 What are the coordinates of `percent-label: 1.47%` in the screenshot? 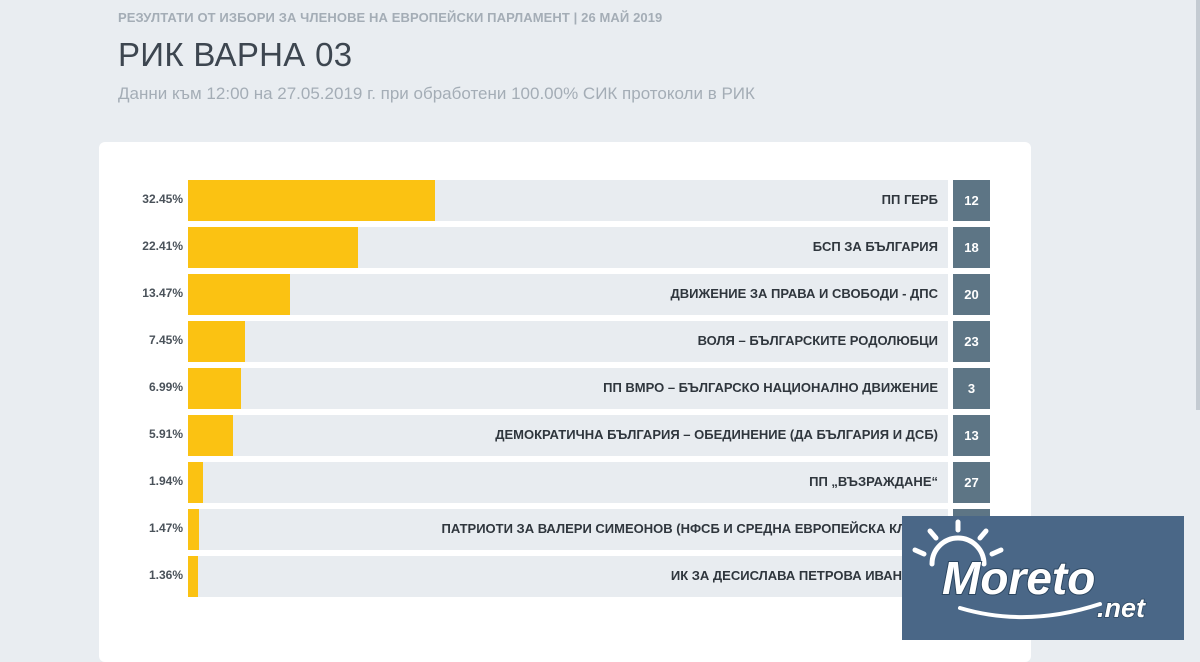 It's located at (165, 528).